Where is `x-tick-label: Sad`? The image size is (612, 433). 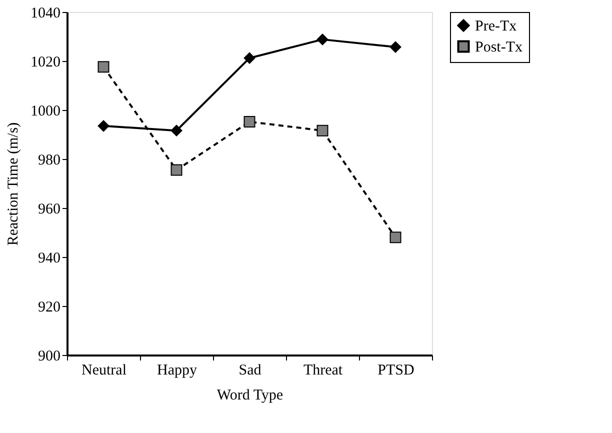
x-tick-label: Sad is located at coordinates (250, 370).